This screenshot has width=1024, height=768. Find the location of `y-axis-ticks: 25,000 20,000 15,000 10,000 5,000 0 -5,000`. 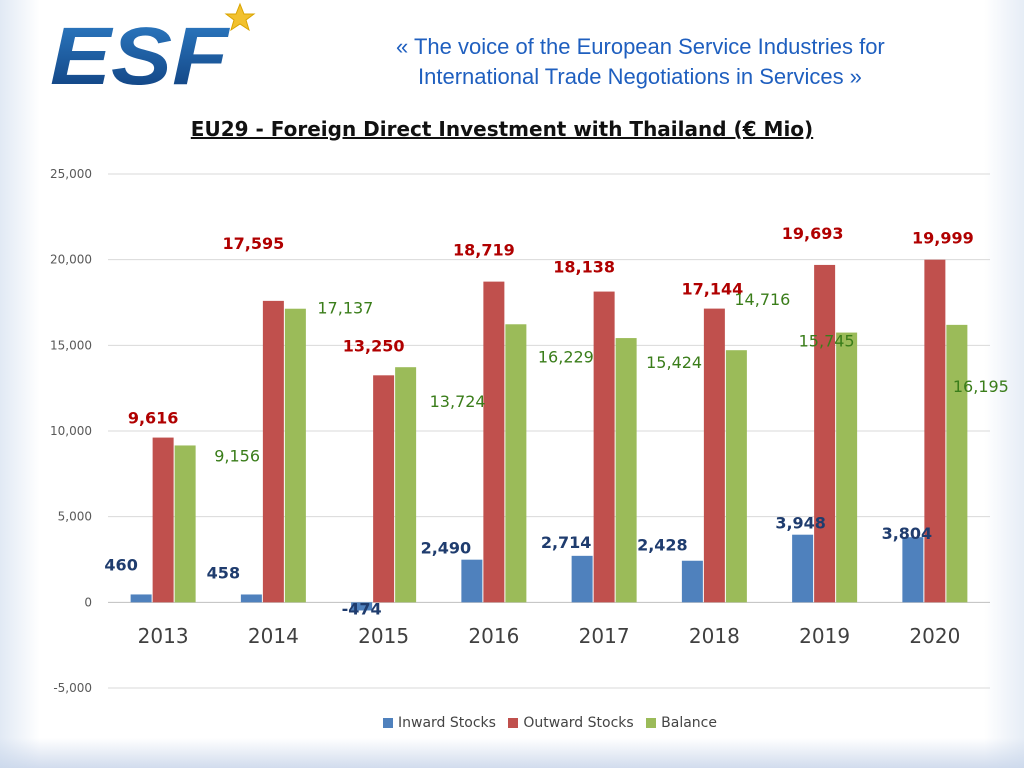

y-axis-ticks: 25,000 20,000 15,000 10,000 5,000 0 -5,000 is located at coordinates (71, 431).